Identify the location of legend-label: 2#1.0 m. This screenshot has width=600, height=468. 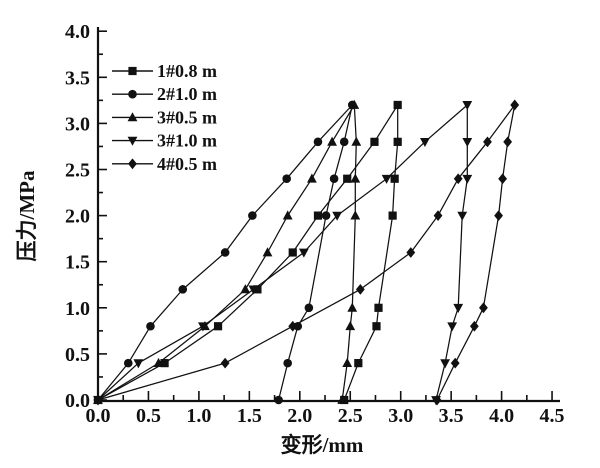
(187, 94).